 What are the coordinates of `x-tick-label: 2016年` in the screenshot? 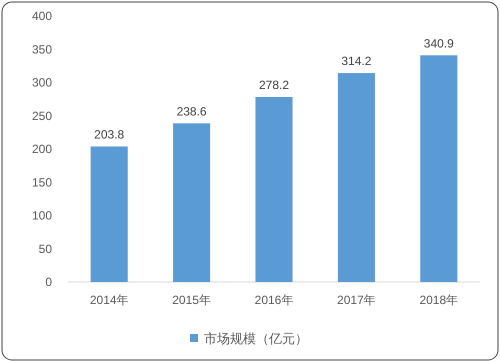 It's located at (274, 300).